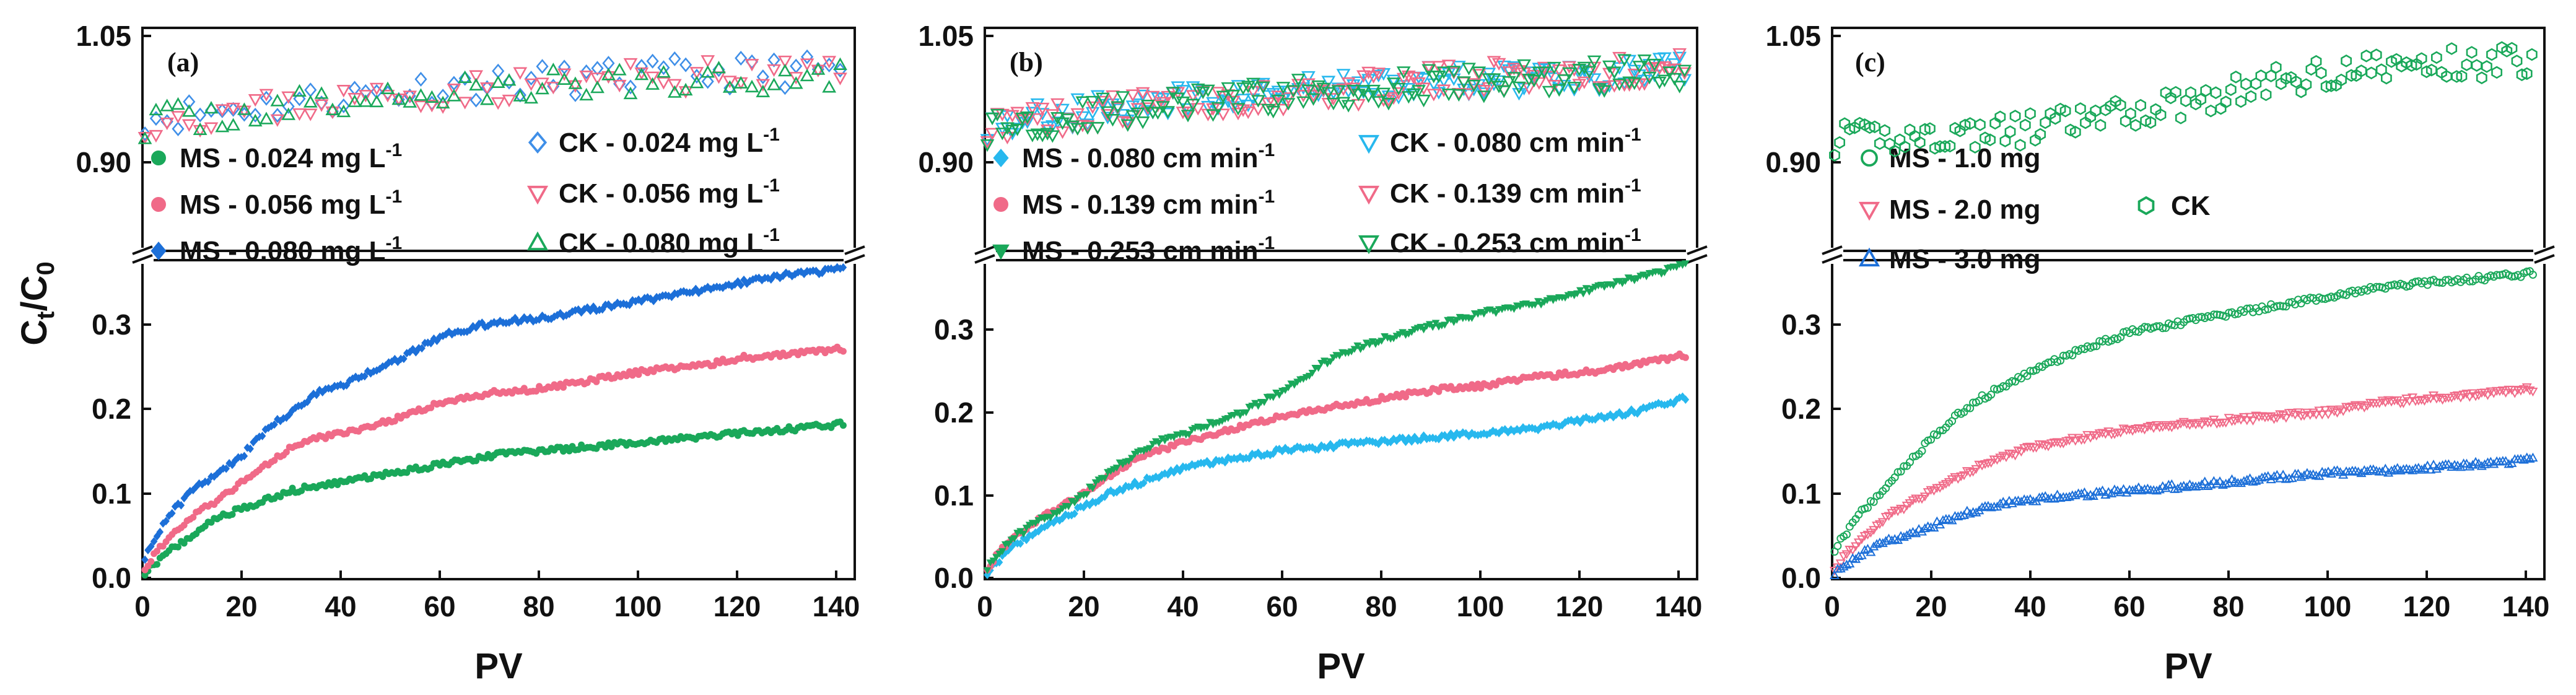 The height and width of the screenshot is (695, 2576). Describe the element at coordinates (1515, 241) in the screenshot. I see `legend-label: CK - 0.253 cm min-1` at that location.